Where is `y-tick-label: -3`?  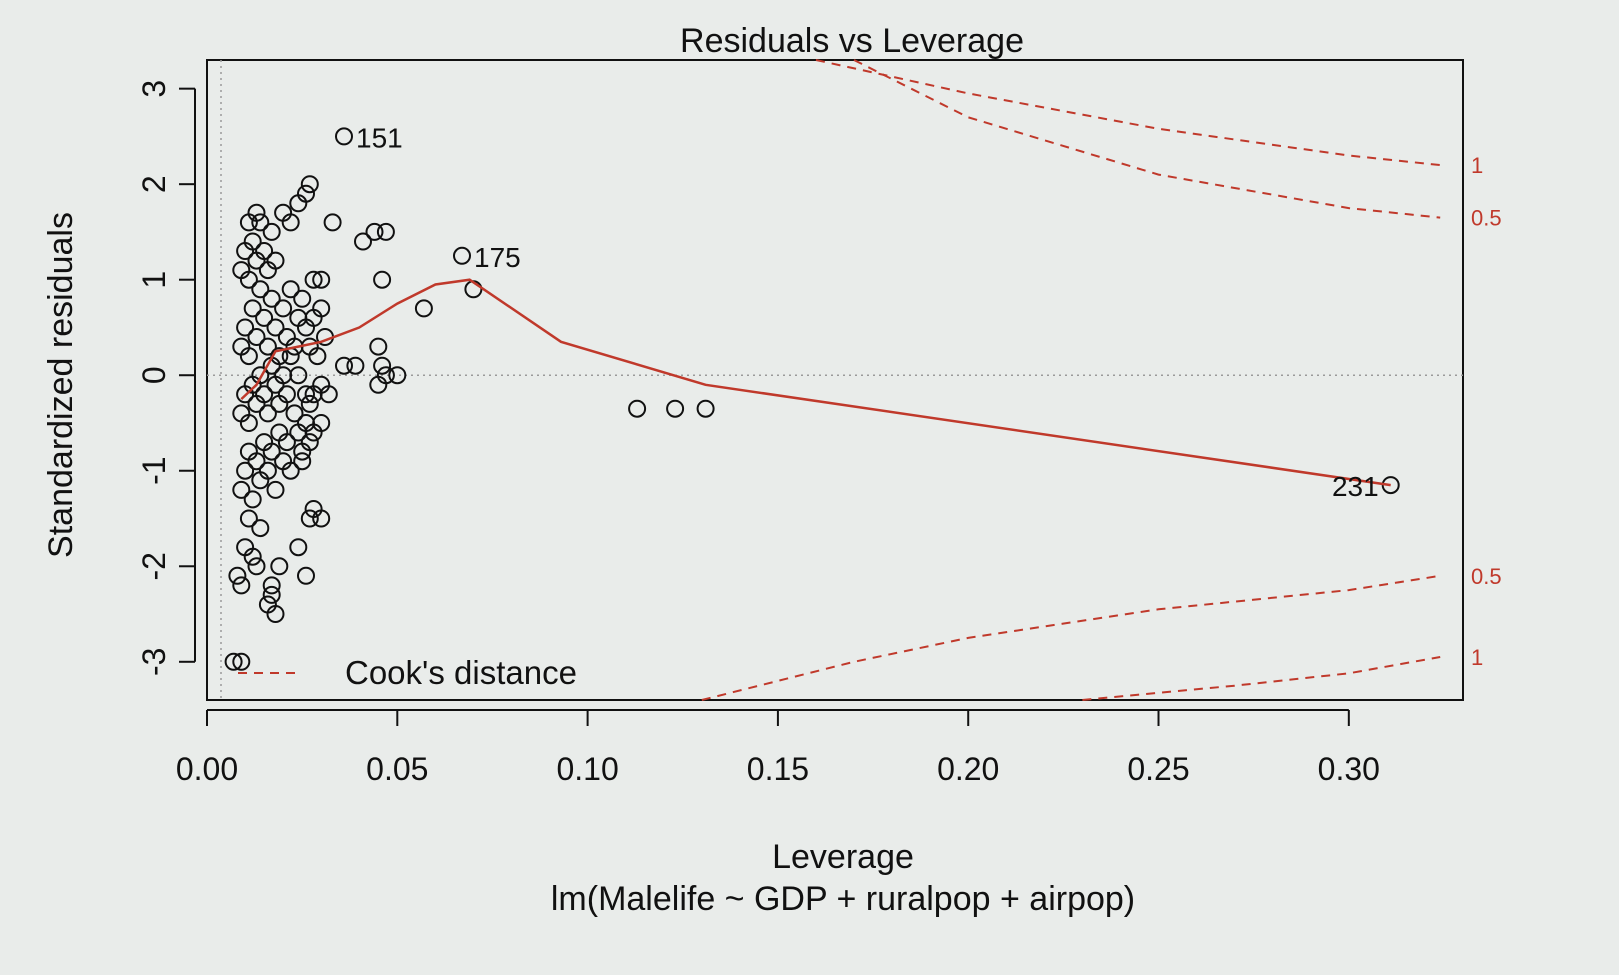
y-tick-label: -3 is located at coordinates (154, 662).